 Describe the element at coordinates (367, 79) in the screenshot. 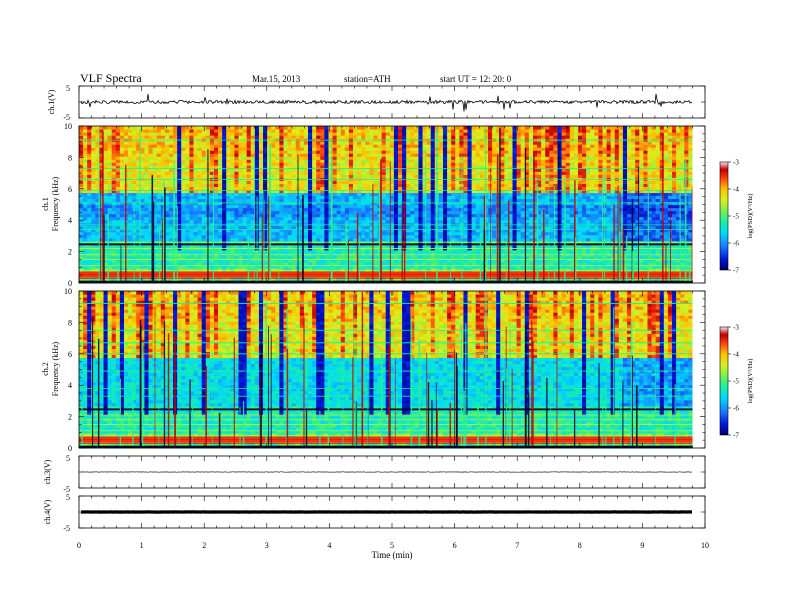

I see `station-label: station=ATH` at that location.